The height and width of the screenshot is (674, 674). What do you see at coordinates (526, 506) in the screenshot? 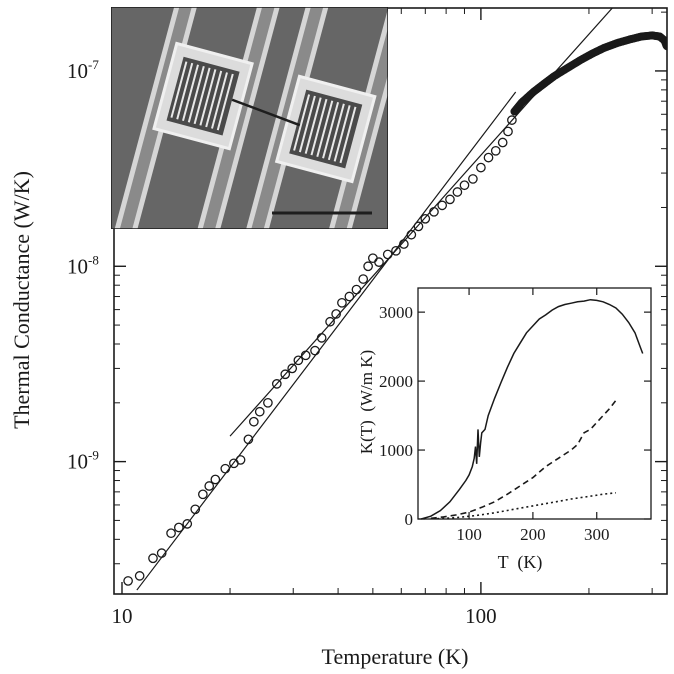
I see `inset-series-dotted` at bounding box center [526, 506].